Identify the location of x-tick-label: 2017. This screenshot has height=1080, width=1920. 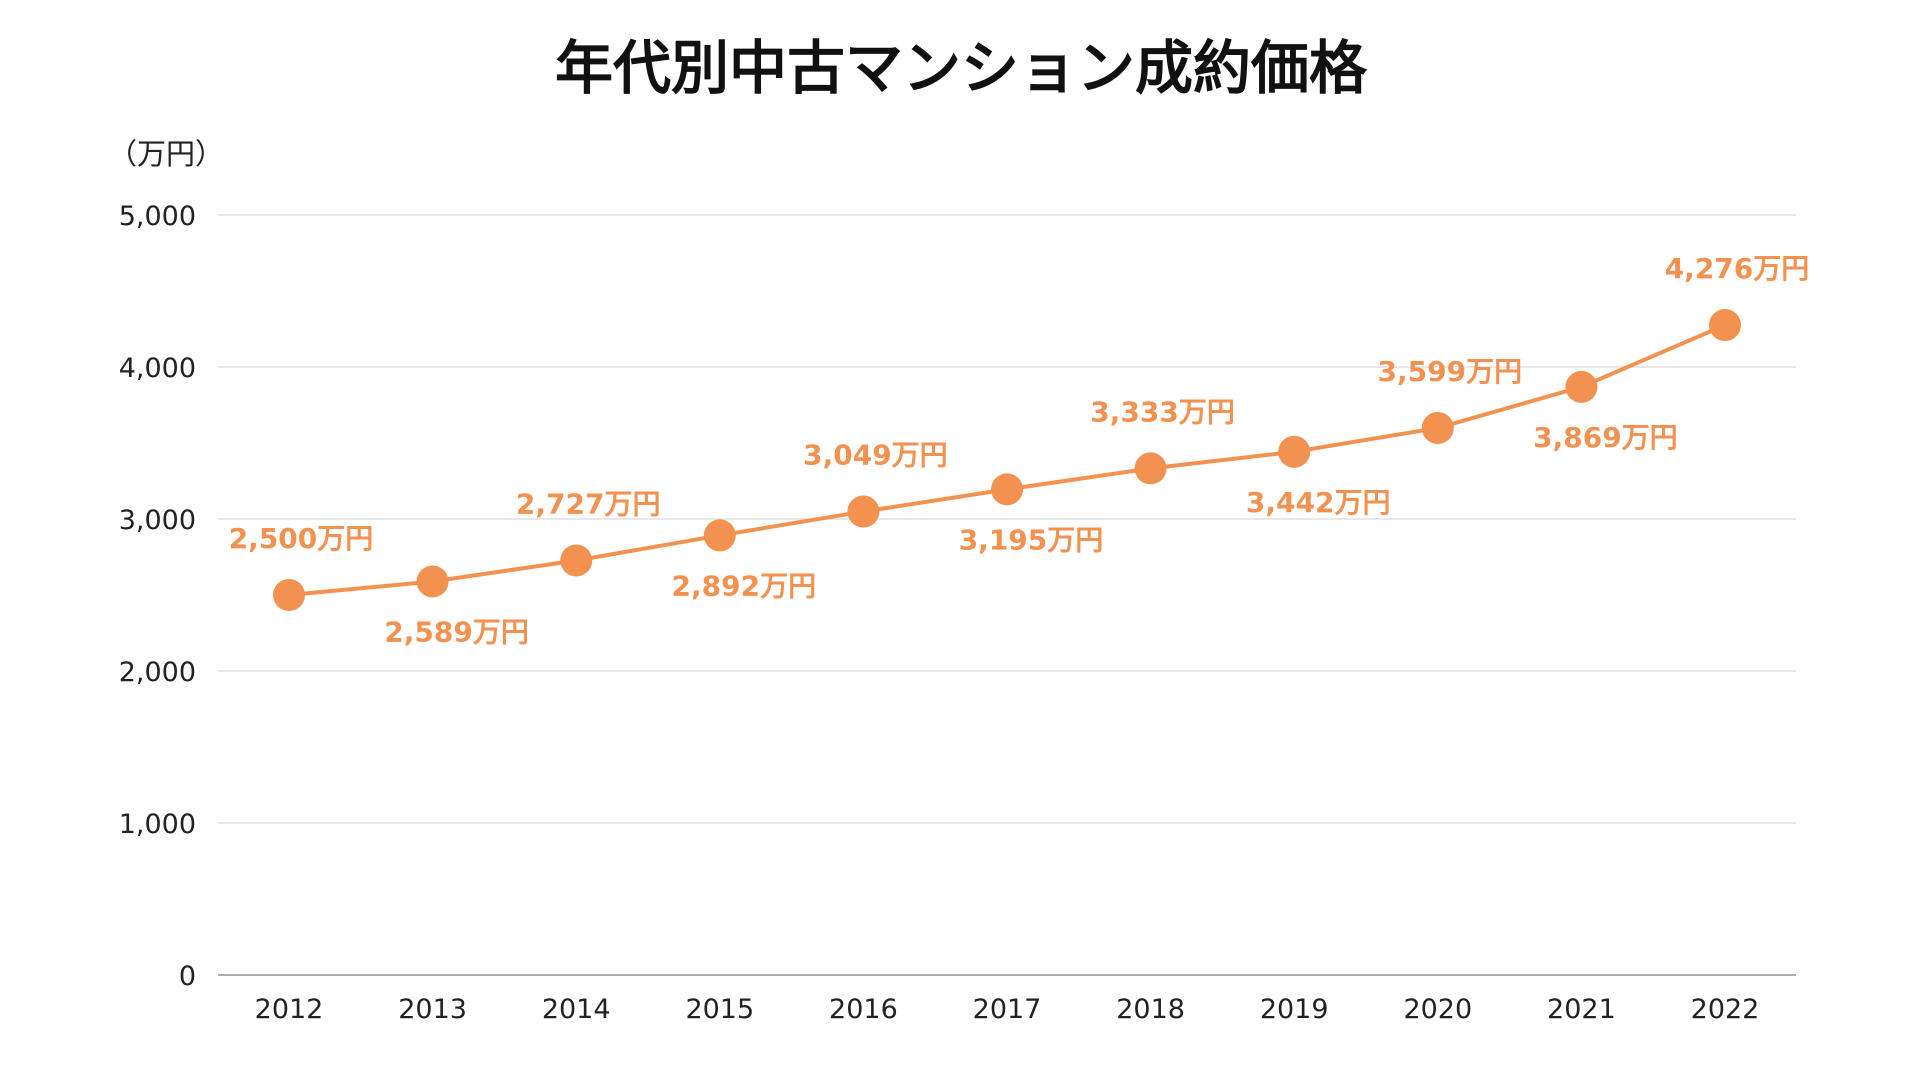
(1007, 1009).